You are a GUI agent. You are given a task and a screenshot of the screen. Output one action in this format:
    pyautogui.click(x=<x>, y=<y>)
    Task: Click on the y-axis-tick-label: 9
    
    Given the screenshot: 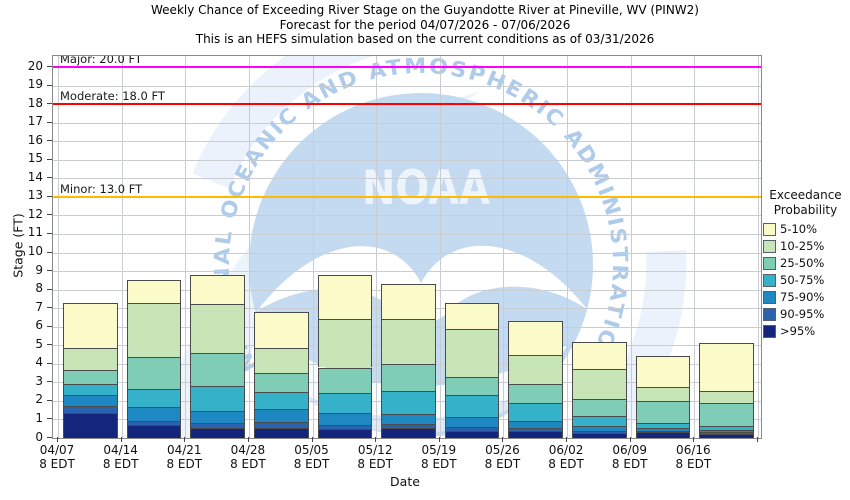 What is the action you would take?
    pyautogui.click(x=39, y=269)
    